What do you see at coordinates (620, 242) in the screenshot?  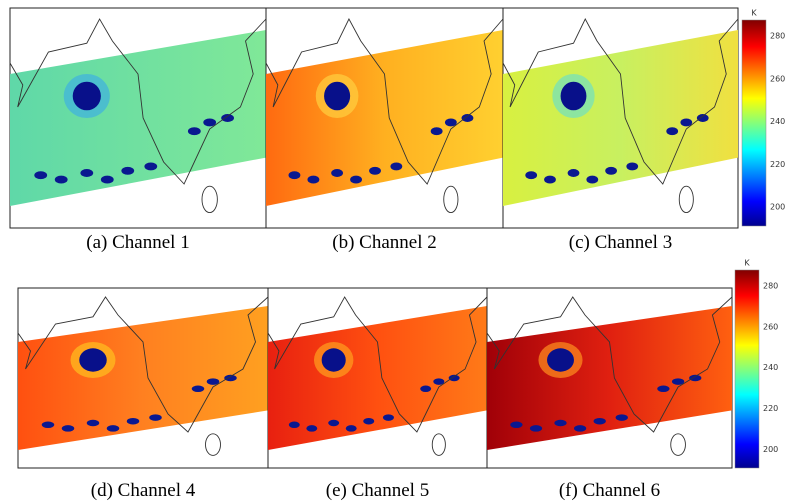 I see `caption: (c) Channel 3` at bounding box center [620, 242].